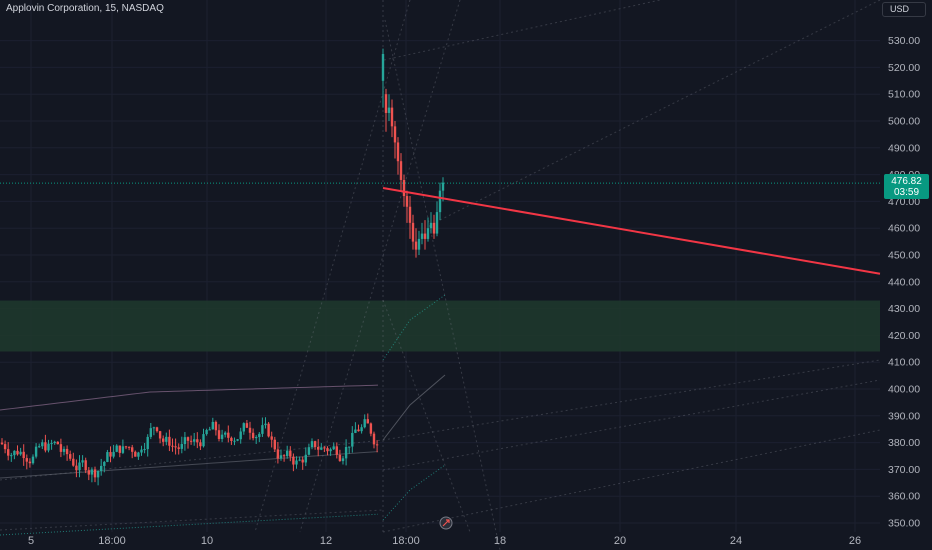 This screenshot has height=550, width=932. What do you see at coordinates (326, 541) in the screenshot?
I see `x-tick-label: 12` at bounding box center [326, 541].